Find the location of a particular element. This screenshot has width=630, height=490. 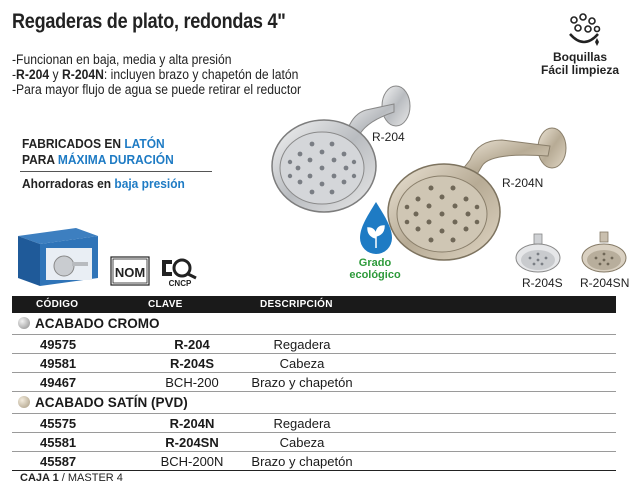

packaging-footer: CAJA 1 / MASTER 4 is located at coordinates (71, 478).